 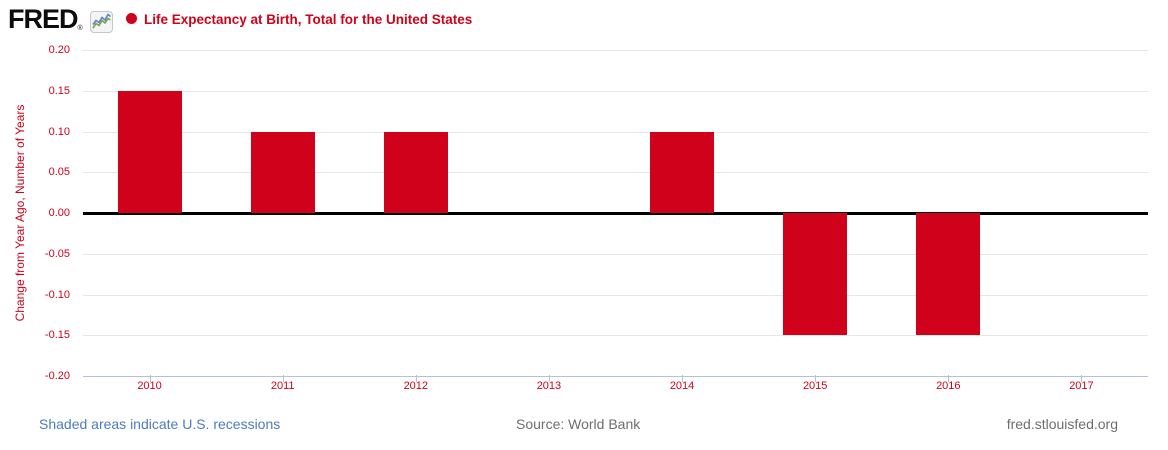 What do you see at coordinates (682, 386) in the screenshot?
I see `x-axis-tick-label: 2014` at bounding box center [682, 386].